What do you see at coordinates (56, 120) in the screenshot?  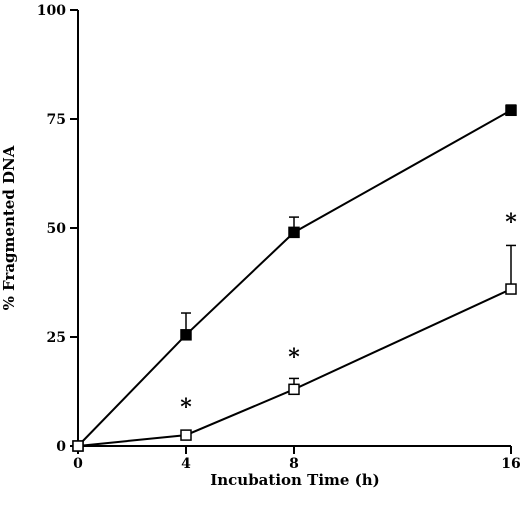 I see `y-tick-label: 75` at bounding box center [56, 120].